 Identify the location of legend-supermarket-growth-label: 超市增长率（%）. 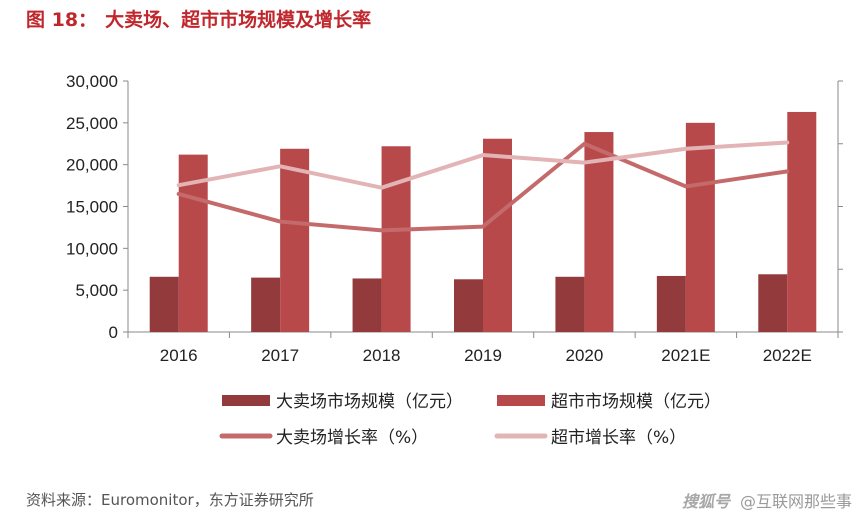
(618, 438).